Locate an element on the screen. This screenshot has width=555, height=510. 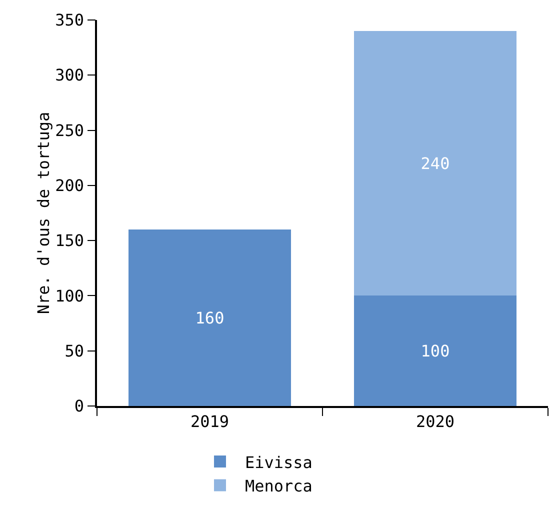
y-tick-label: 50 is located at coordinates (74, 350).